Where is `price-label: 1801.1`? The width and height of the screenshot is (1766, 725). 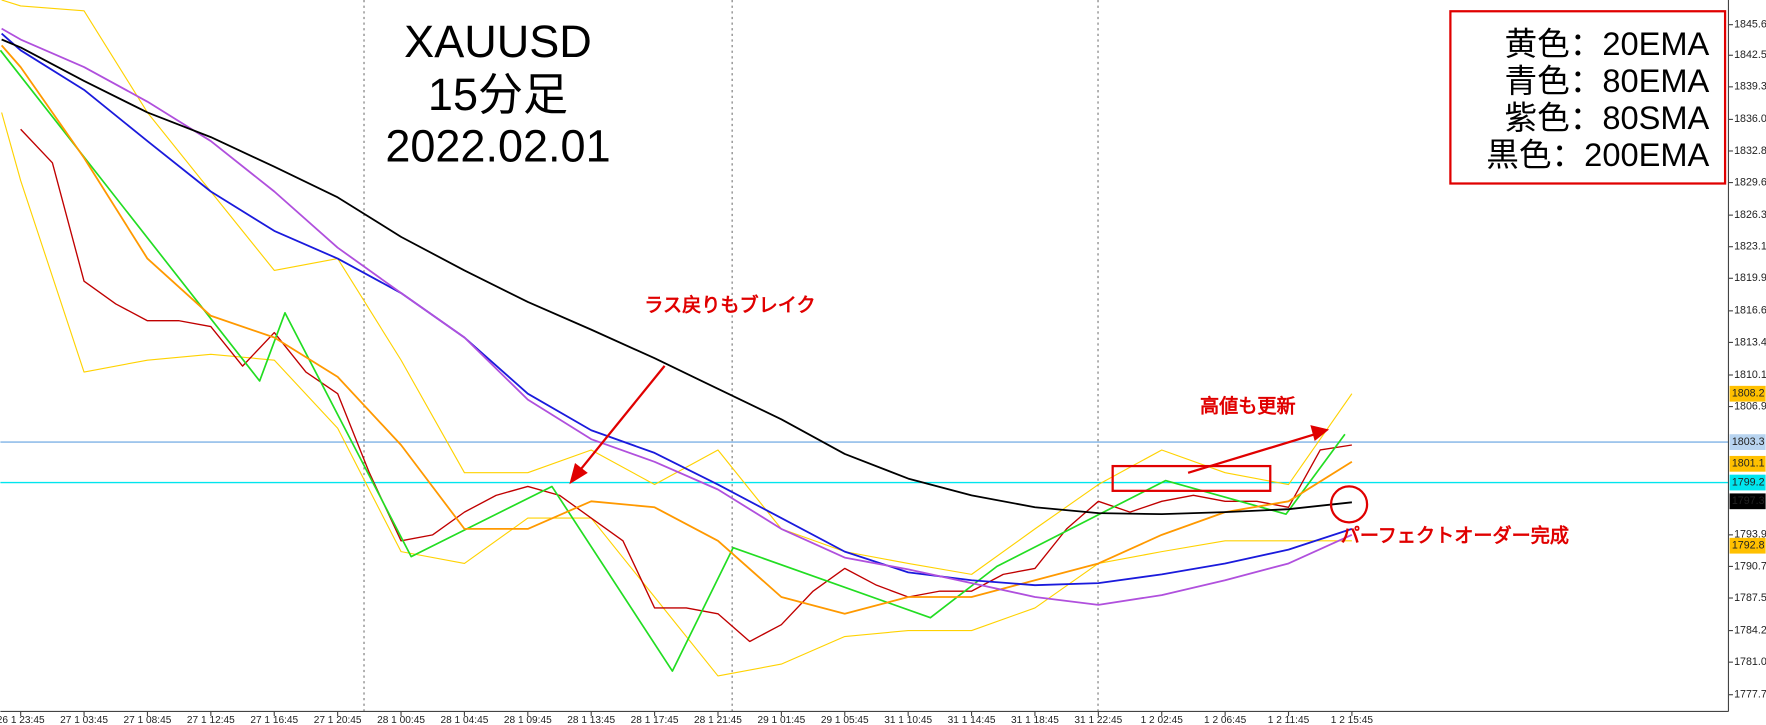 price-label: 1801.1 is located at coordinates (1748, 464).